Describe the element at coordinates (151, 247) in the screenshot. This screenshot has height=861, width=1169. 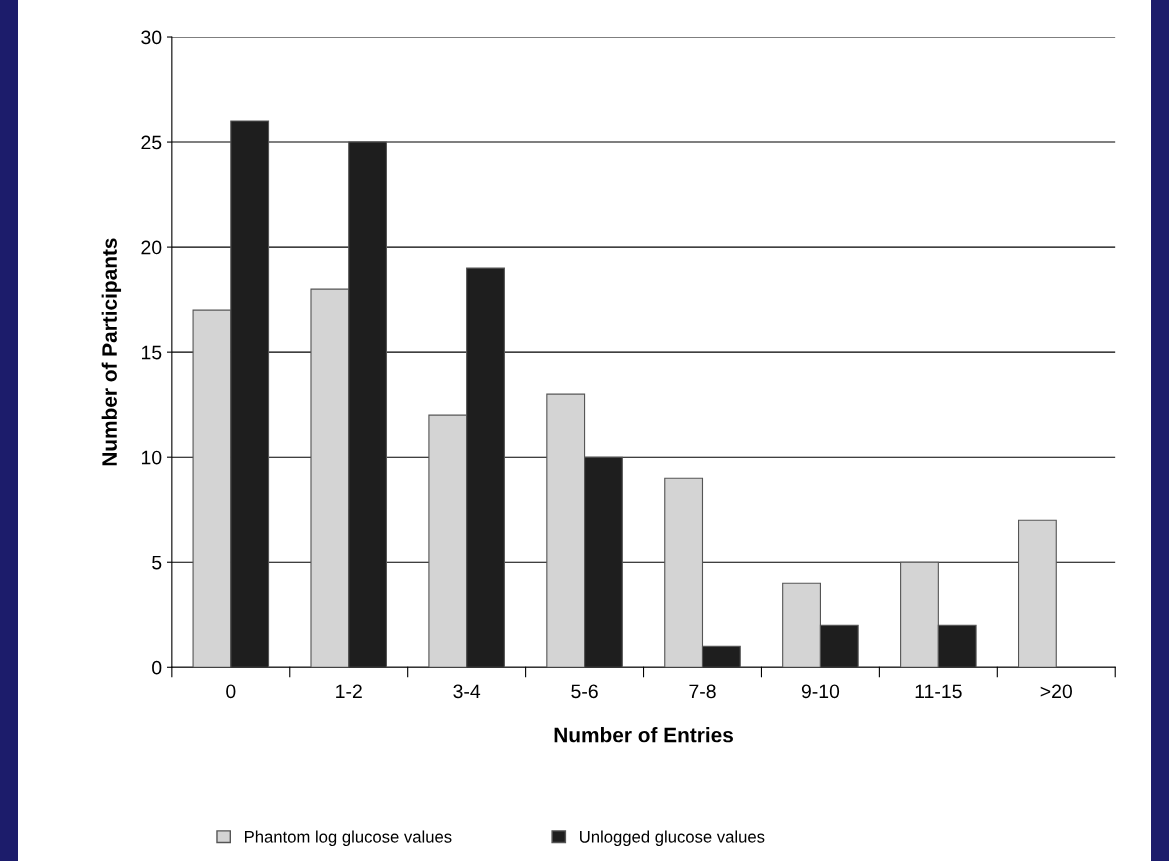
I see `y-tick-label: 20` at that location.